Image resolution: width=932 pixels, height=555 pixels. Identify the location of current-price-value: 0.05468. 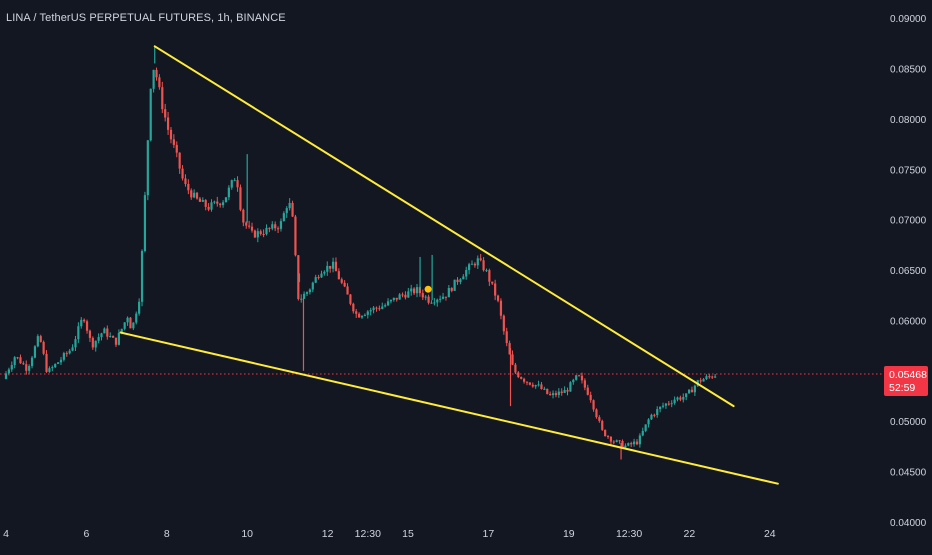
(908, 375).